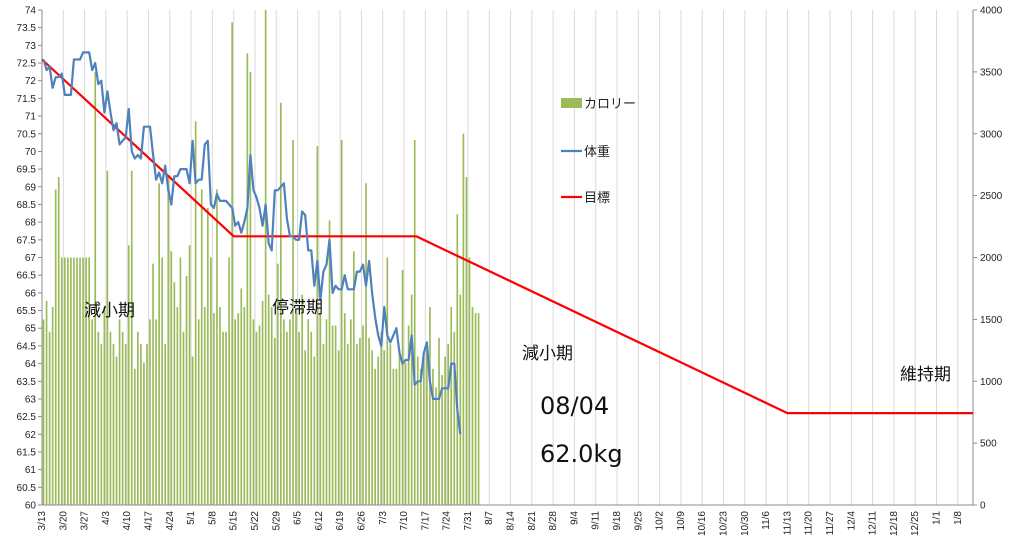 The height and width of the screenshot is (542, 1024). Describe the element at coordinates (936, 518) in the screenshot. I see `x-tick-label: 1/1` at that location.